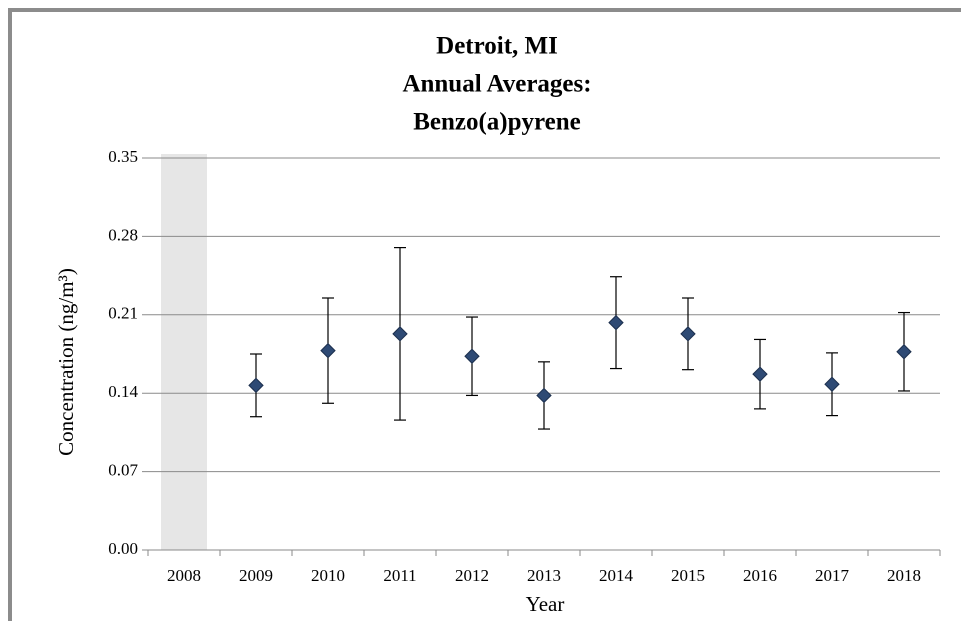 The width and height of the screenshot is (961, 621). Describe the element at coordinates (399, 575) in the screenshot. I see `x-tick-label: 2011` at that location.